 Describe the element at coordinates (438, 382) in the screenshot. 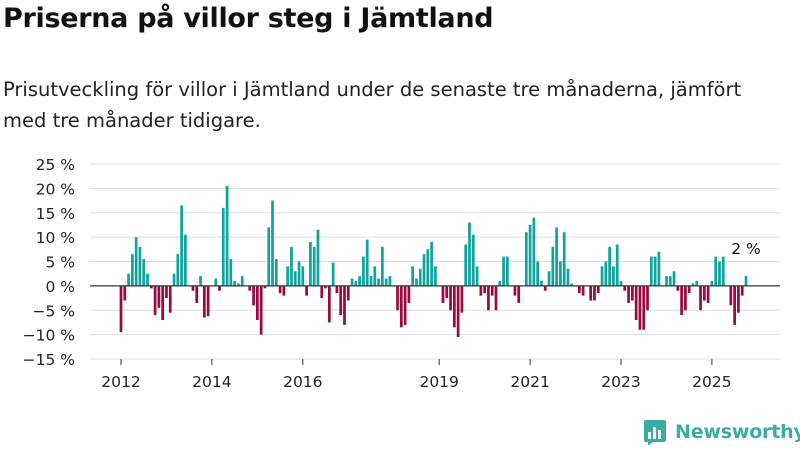

I see `x-tick-label: 2019` at that location.